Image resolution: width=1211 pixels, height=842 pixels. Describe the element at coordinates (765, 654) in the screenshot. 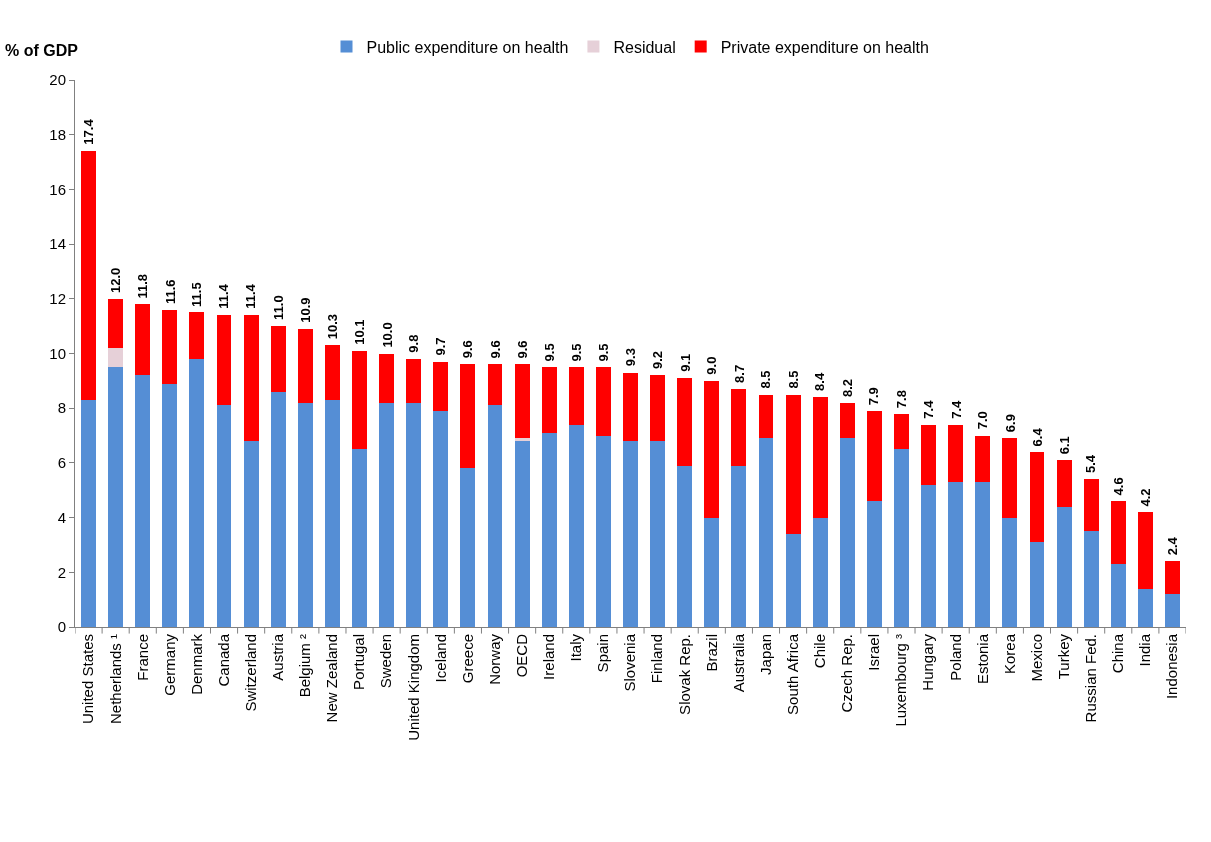

I see `x-tick-label: Japan` at that location.